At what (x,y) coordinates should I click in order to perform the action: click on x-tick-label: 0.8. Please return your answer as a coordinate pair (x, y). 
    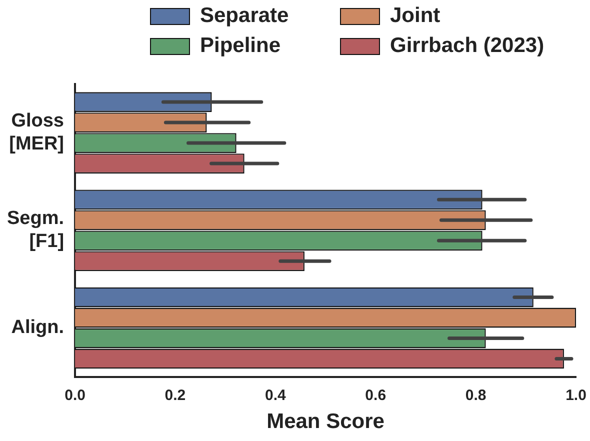
    Looking at the image, I should click on (475, 395).